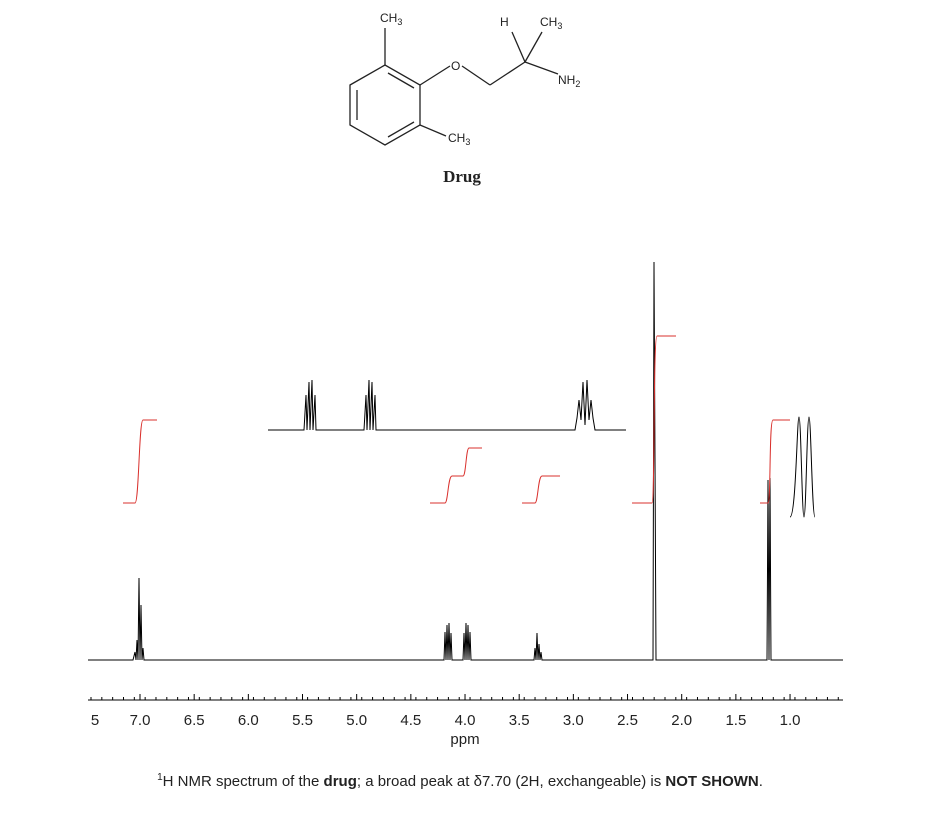 This screenshot has height=819, width=949. I want to click on benzene-ring, so click(385, 105).